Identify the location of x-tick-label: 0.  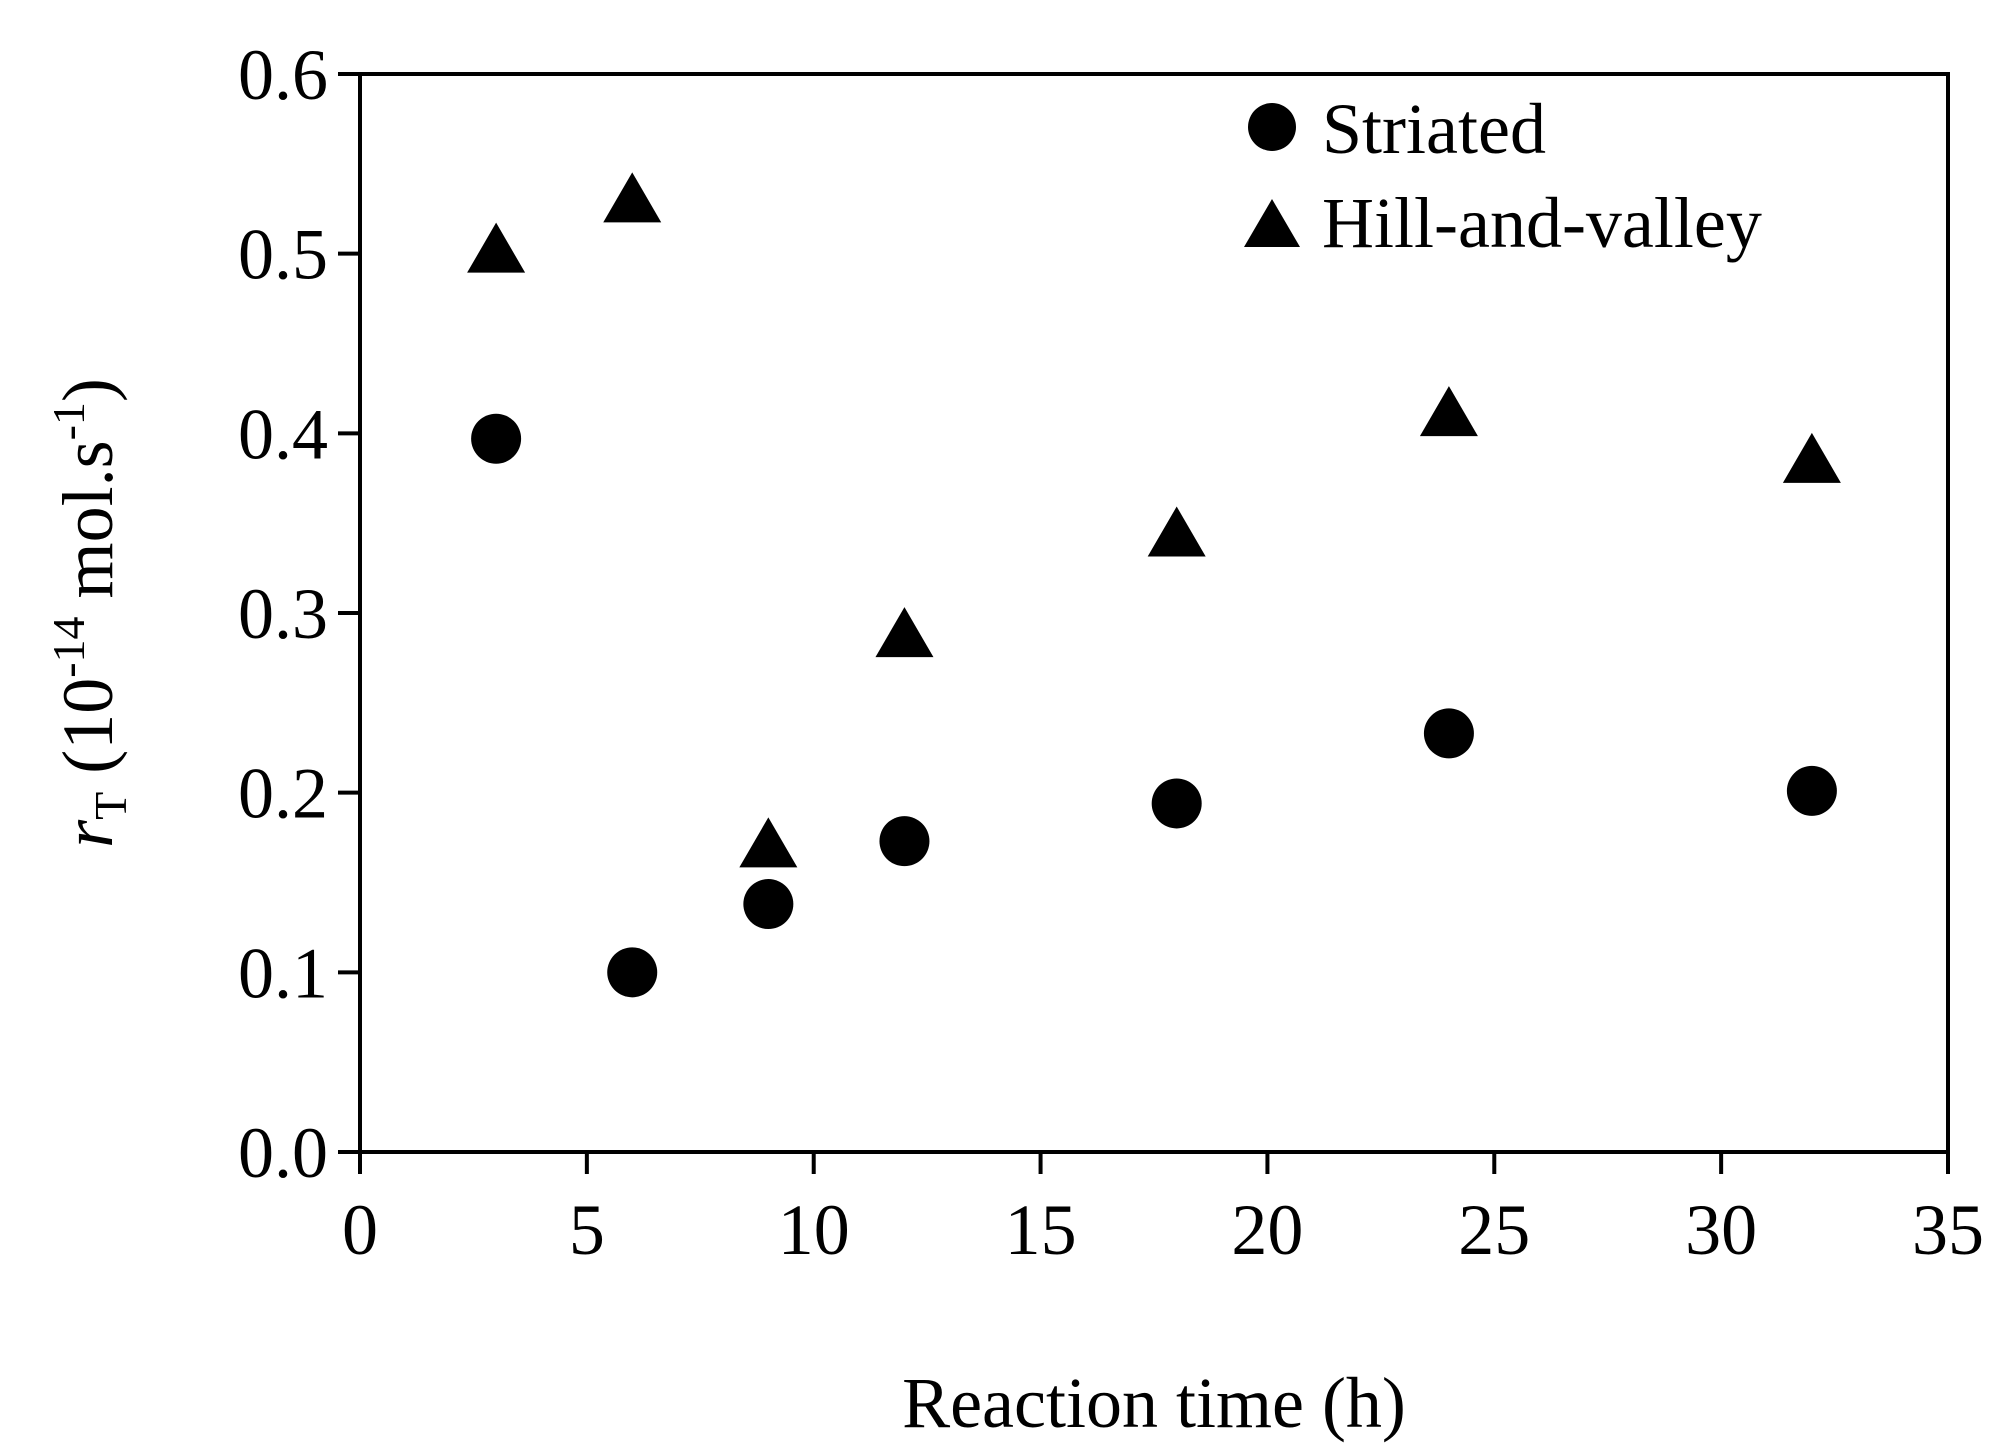
(360, 1230).